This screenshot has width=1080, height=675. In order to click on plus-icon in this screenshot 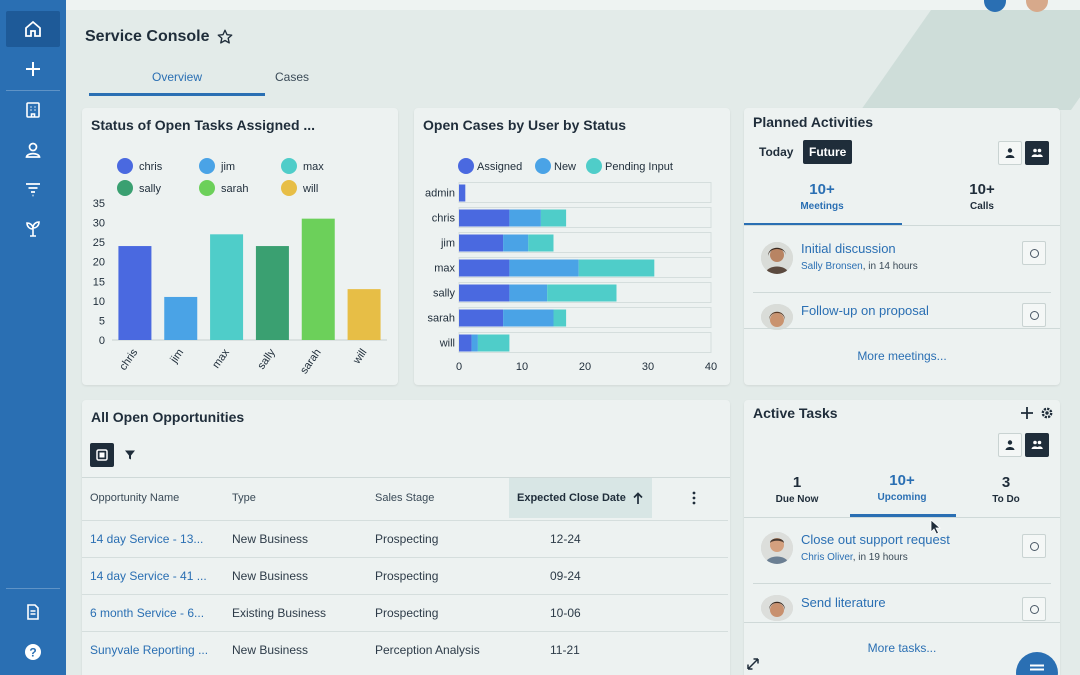, I will do `click(33, 69)`.